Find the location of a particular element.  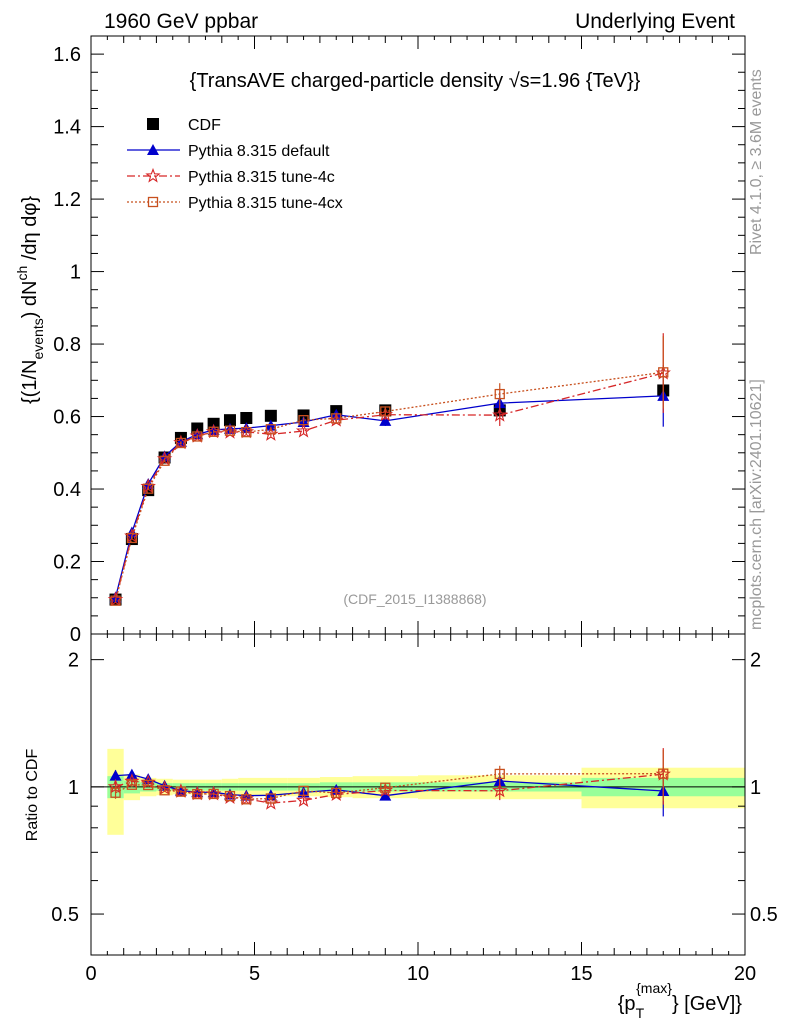

x-axis-label: {pT {max}} [GeV]} is located at coordinates (680, 1000).